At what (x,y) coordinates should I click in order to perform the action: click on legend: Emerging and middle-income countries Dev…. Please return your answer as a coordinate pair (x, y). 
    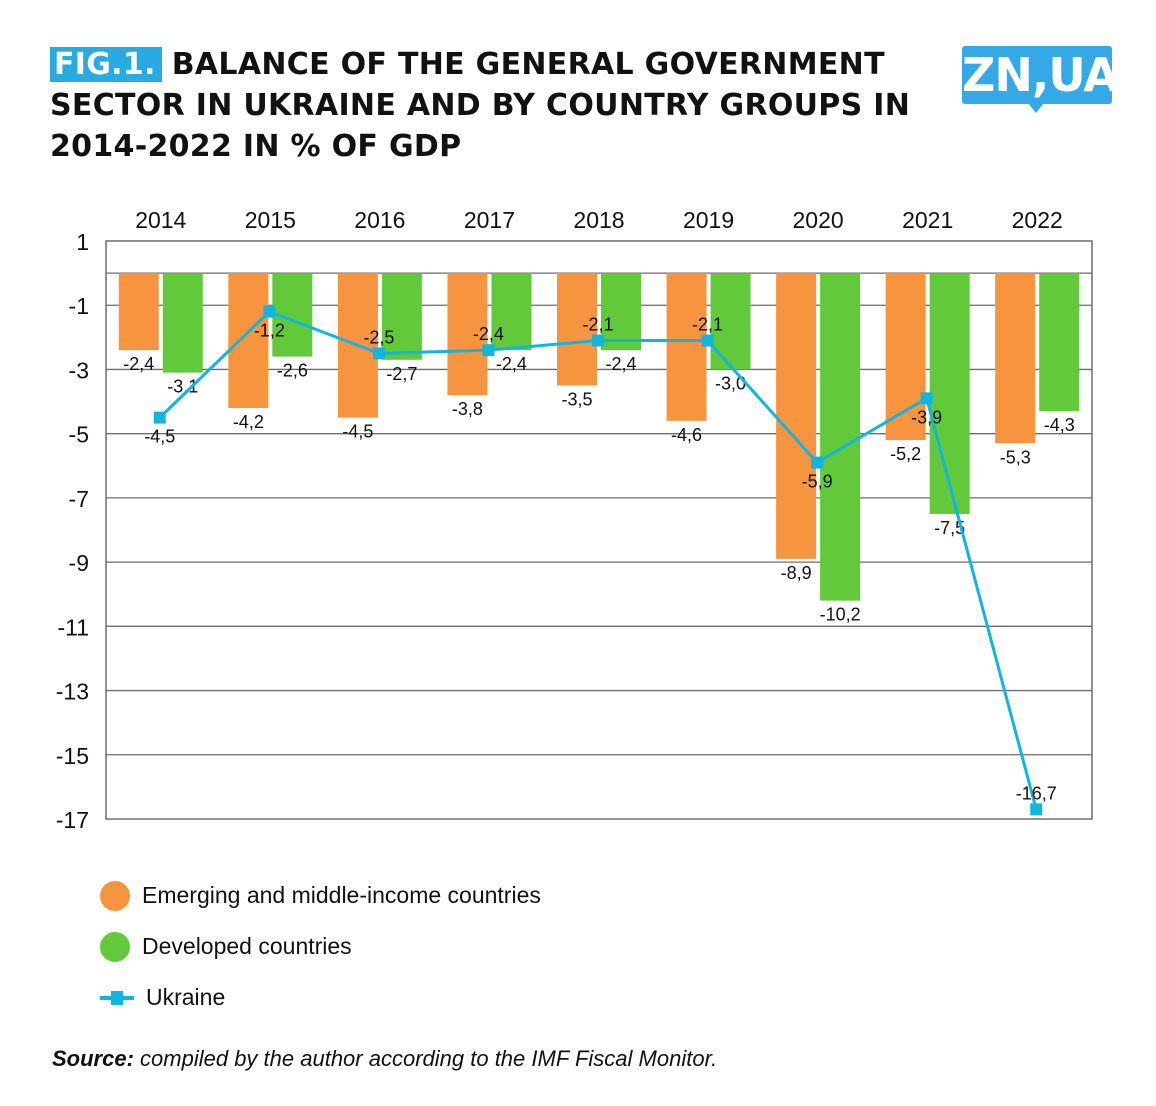
    Looking at the image, I should click on (320, 946).